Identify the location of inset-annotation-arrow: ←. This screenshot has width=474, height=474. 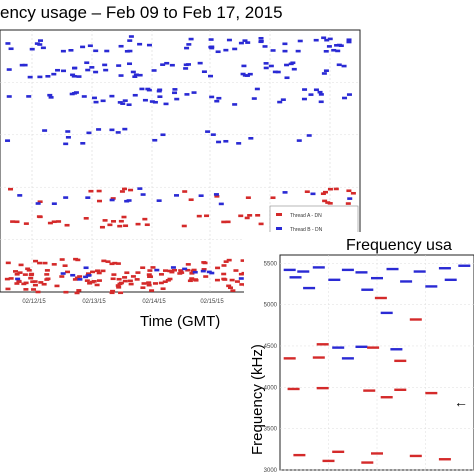
(461, 402).